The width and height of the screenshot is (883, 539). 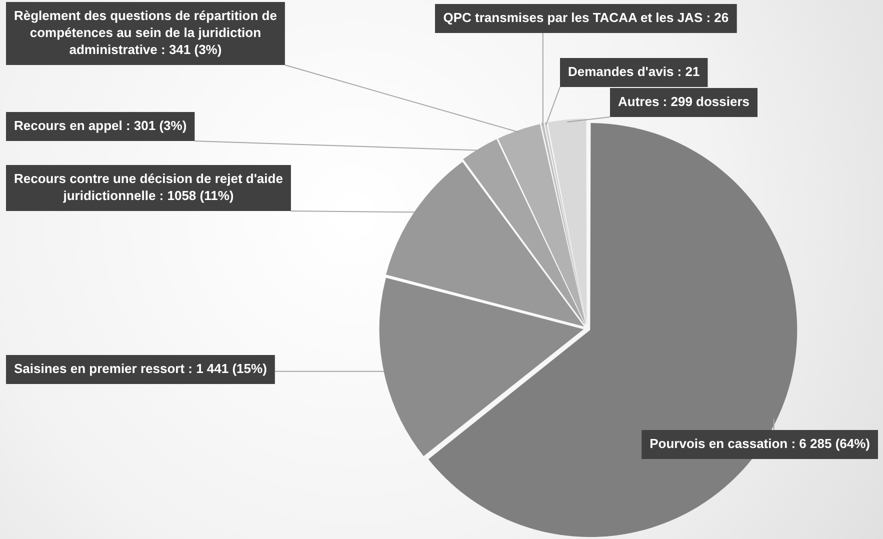 I want to click on slice-label: Saisines en premier ressort : 1 441 (15%), so click(x=140, y=368).